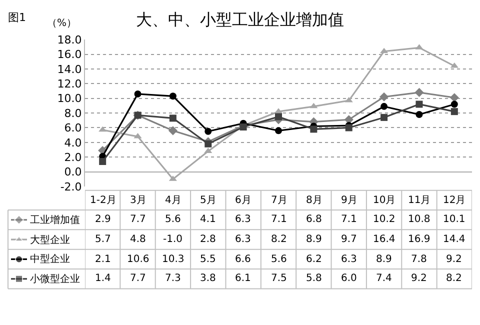 This screenshot has width=480, height=325. Describe the element at coordinates (208, 200) in the screenshot. I see `x-tick-label: 5月` at that location.